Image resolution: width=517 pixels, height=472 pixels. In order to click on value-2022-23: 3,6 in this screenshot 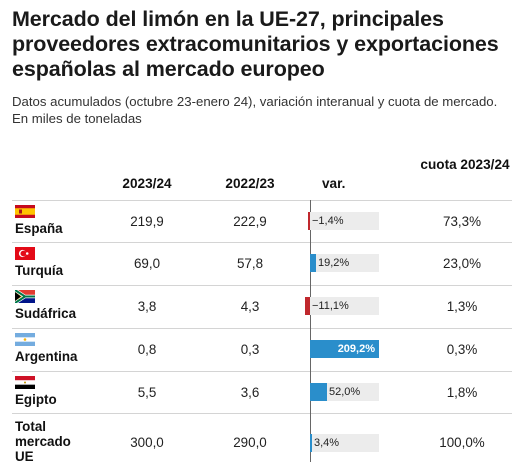, I will do `click(250, 392)`.